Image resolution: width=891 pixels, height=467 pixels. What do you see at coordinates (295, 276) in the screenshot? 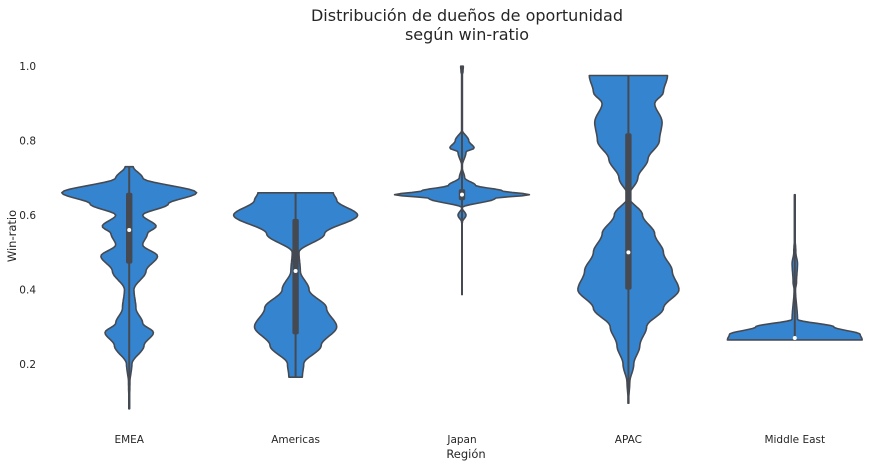
I see `violin-iqr-box-Americas` at bounding box center [295, 276].